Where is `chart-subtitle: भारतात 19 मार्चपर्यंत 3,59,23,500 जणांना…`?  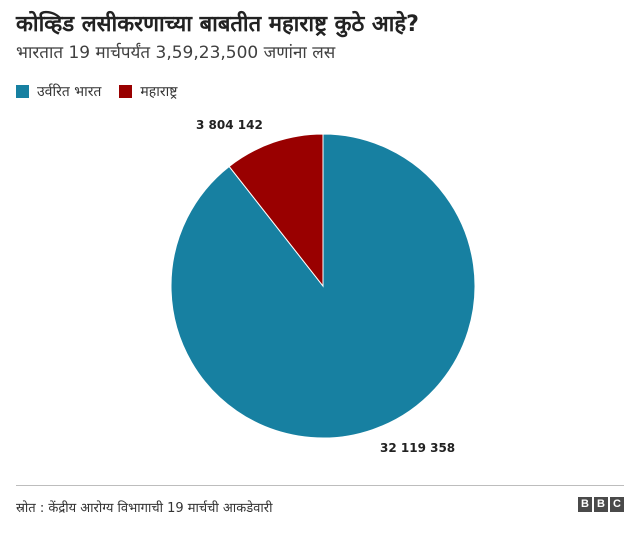
chart-subtitle: भारतात 19 मार्चपर्यंत 3,59,23,500 जणांना… is located at coordinates (176, 53).